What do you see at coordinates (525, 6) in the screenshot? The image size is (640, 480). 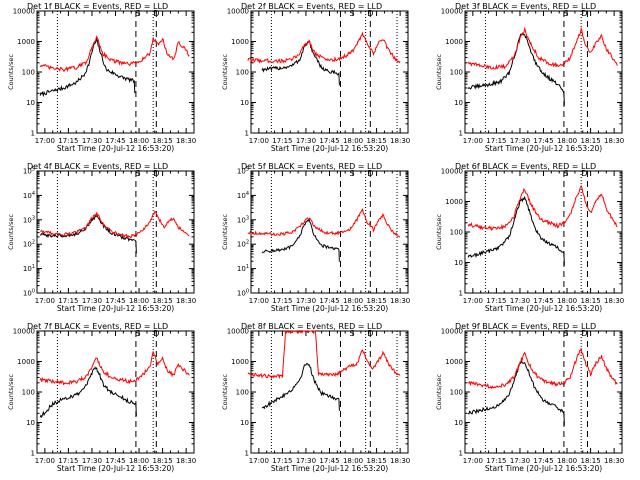 I see `panel-title: Det 3f BLACK = Events, RED = LLD` at bounding box center [525, 6].